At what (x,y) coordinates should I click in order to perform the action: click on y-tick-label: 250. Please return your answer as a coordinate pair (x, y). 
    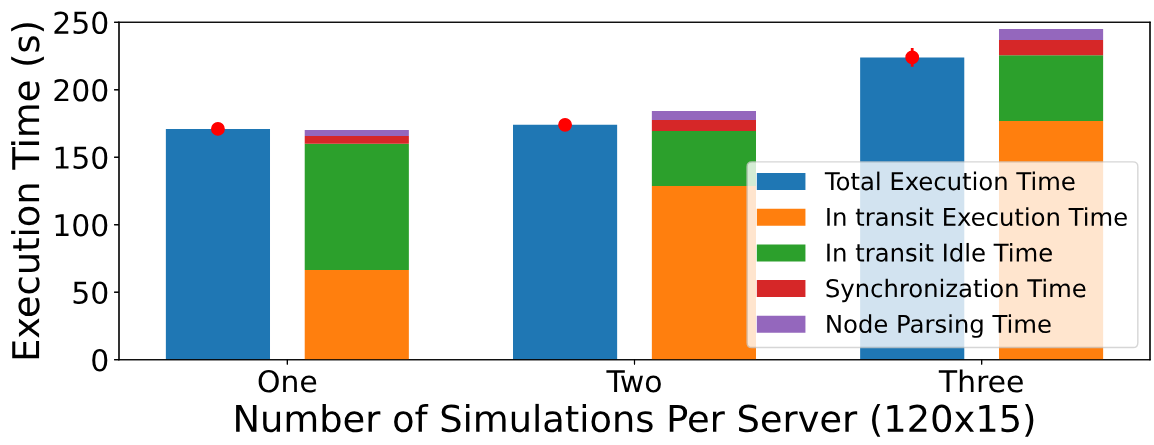
    Looking at the image, I should click on (81, 23).